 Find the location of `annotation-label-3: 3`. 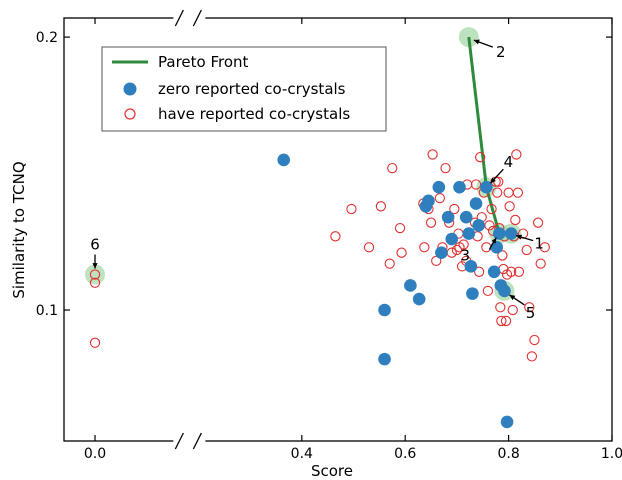

annotation-label-3: 3 is located at coordinates (466, 256).